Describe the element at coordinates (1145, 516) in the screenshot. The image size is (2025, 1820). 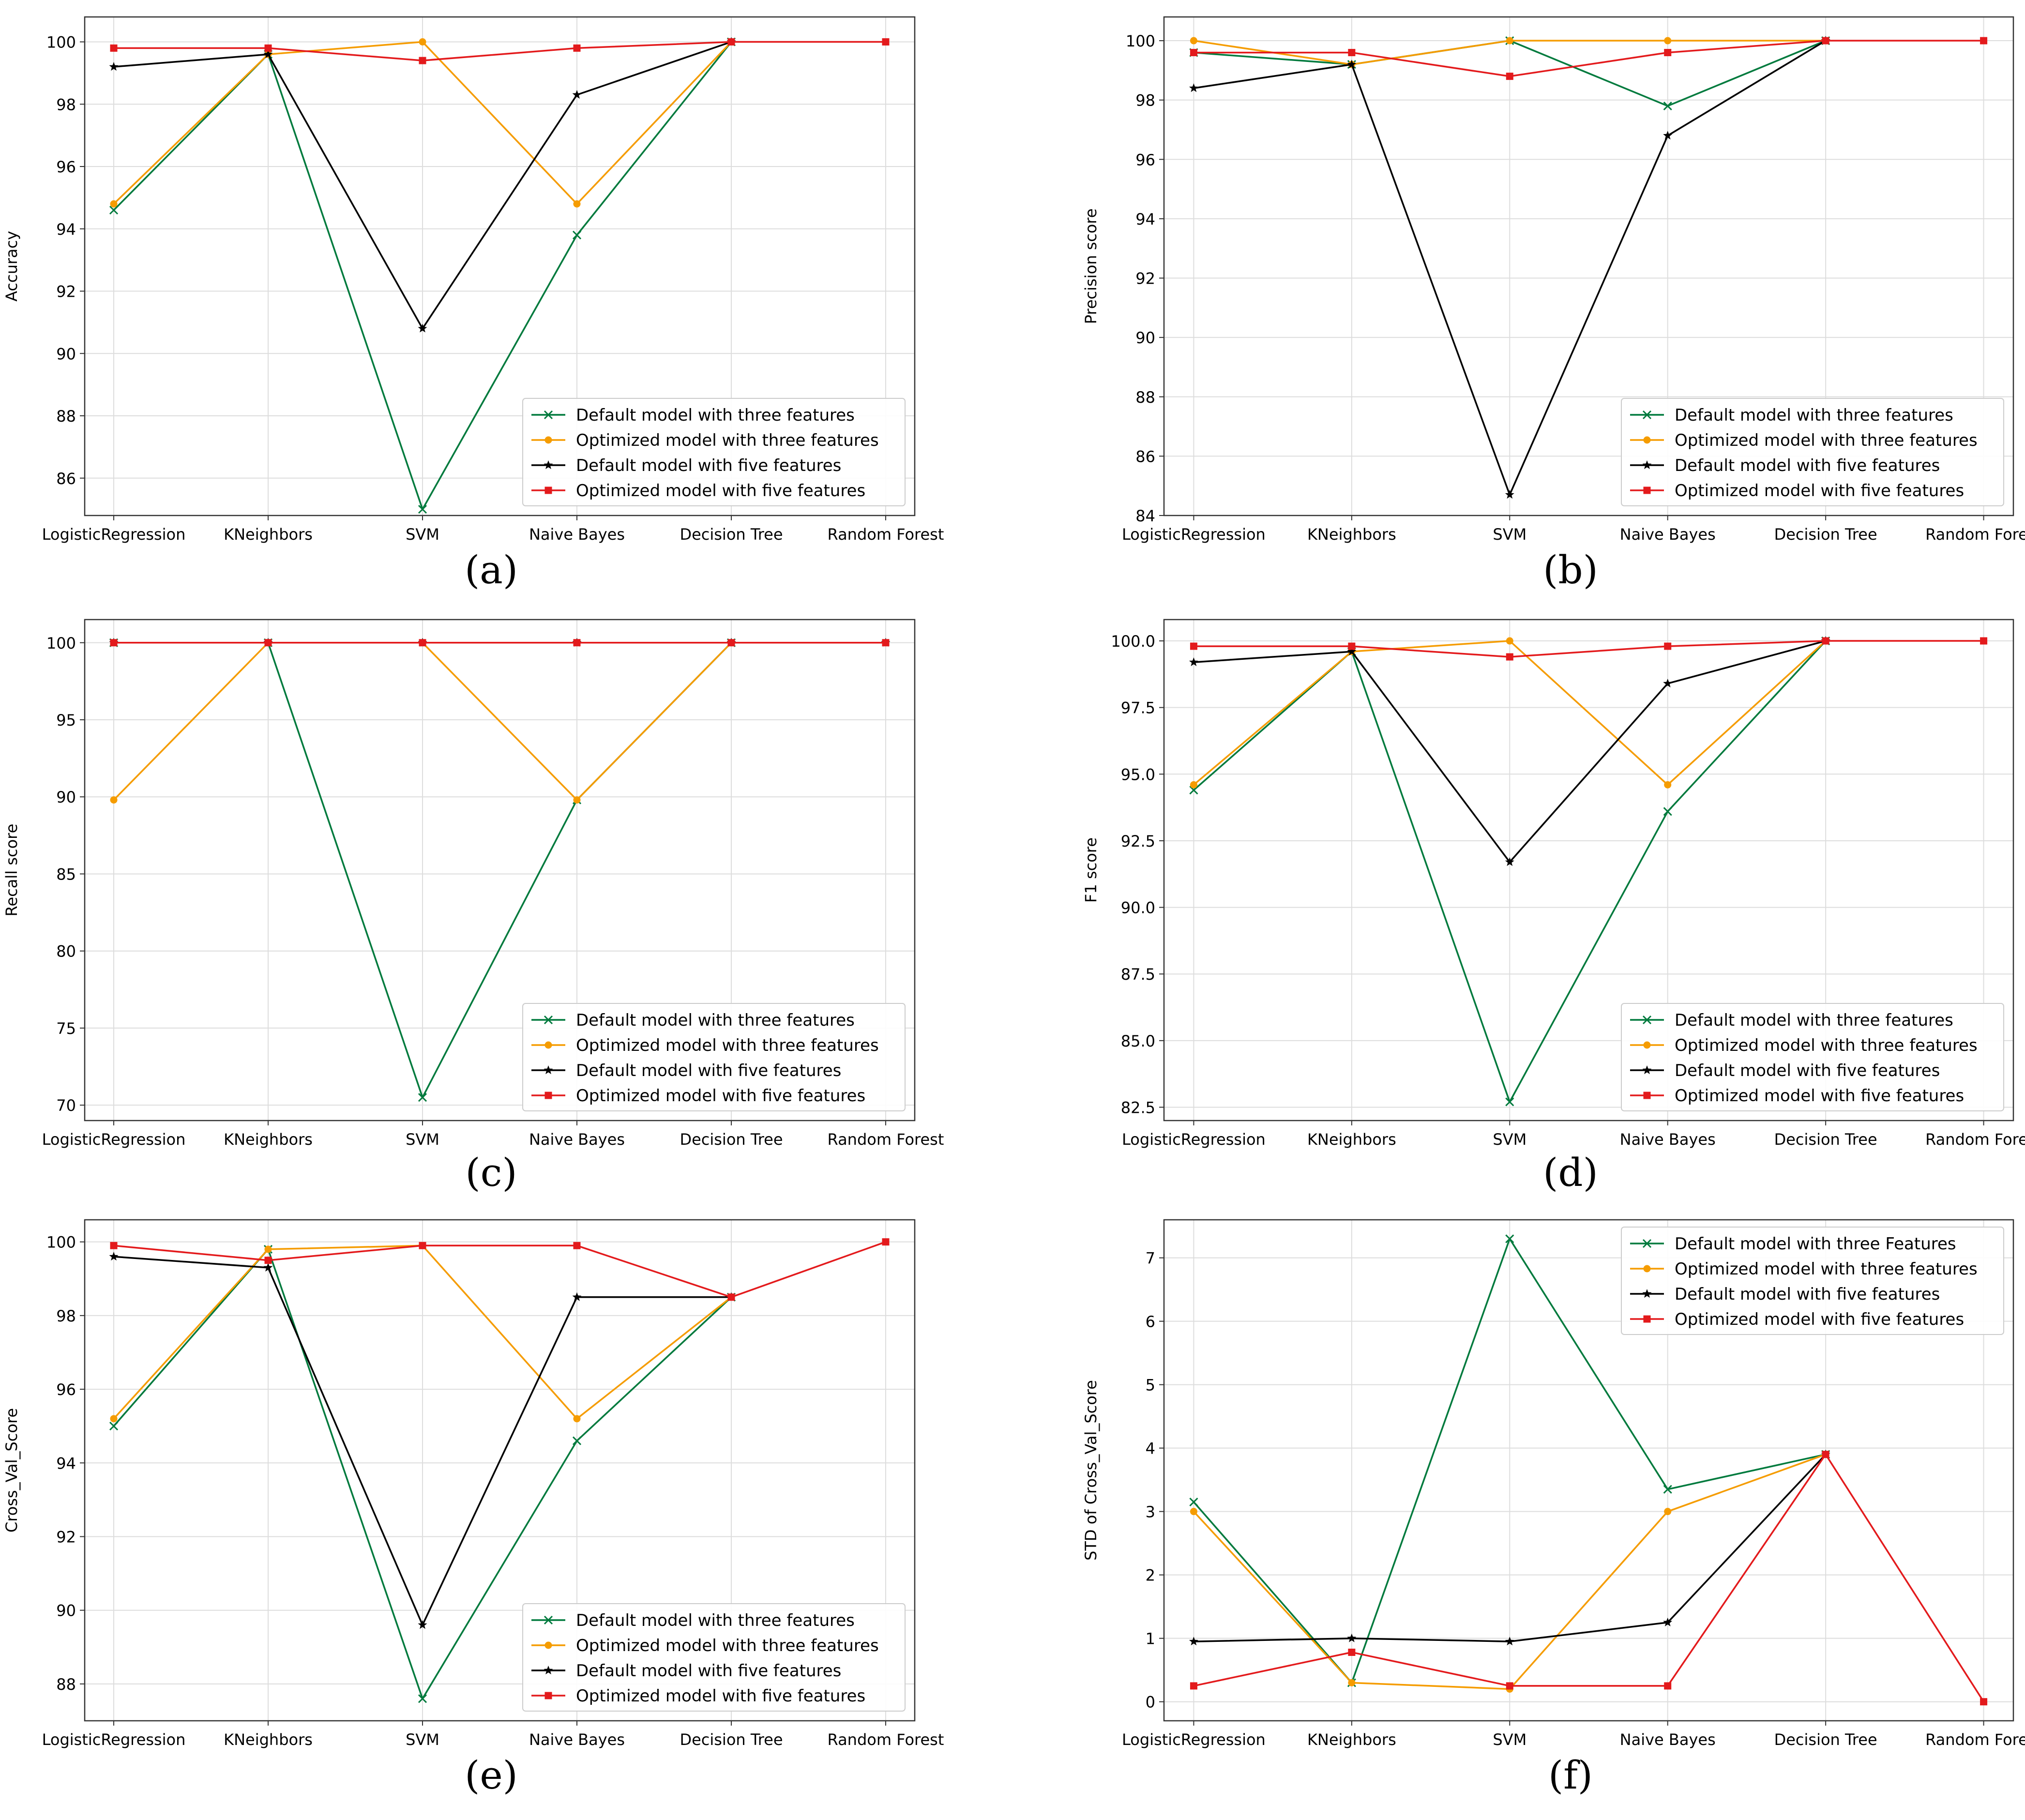
I see `y-tick-label: 84` at that location.